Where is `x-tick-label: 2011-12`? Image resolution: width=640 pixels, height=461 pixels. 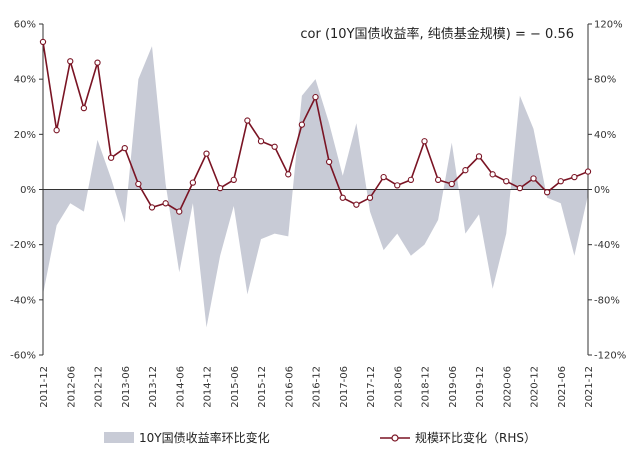 x-tick-label: 2011-12 is located at coordinates (44, 387).